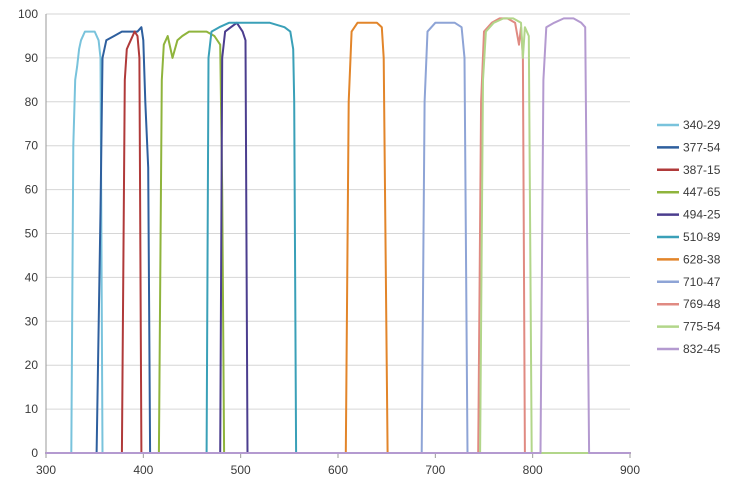 The image size is (729, 493). What do you see at coordinates (32, 409) in the screenshot?
I see `y-tick-label: 10` at bounding box center [32, 409].